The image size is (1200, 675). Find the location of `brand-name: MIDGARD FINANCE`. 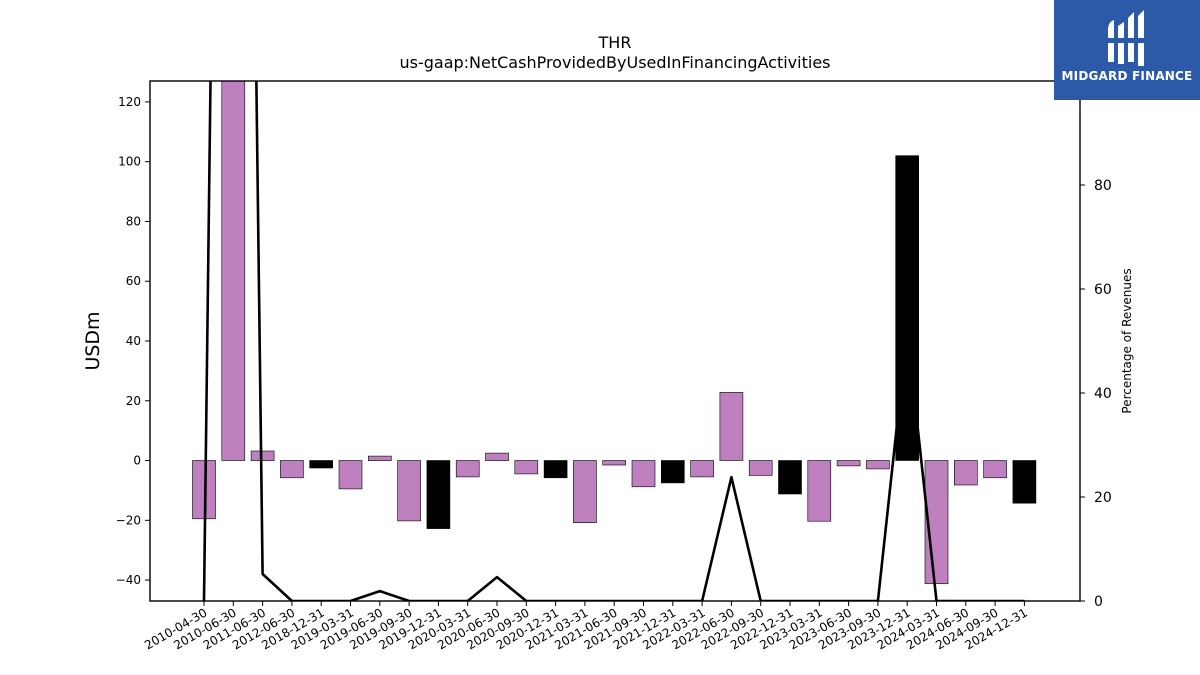

brand-name: MIDGARD FINANCE is located at coordinates (1127, 76).